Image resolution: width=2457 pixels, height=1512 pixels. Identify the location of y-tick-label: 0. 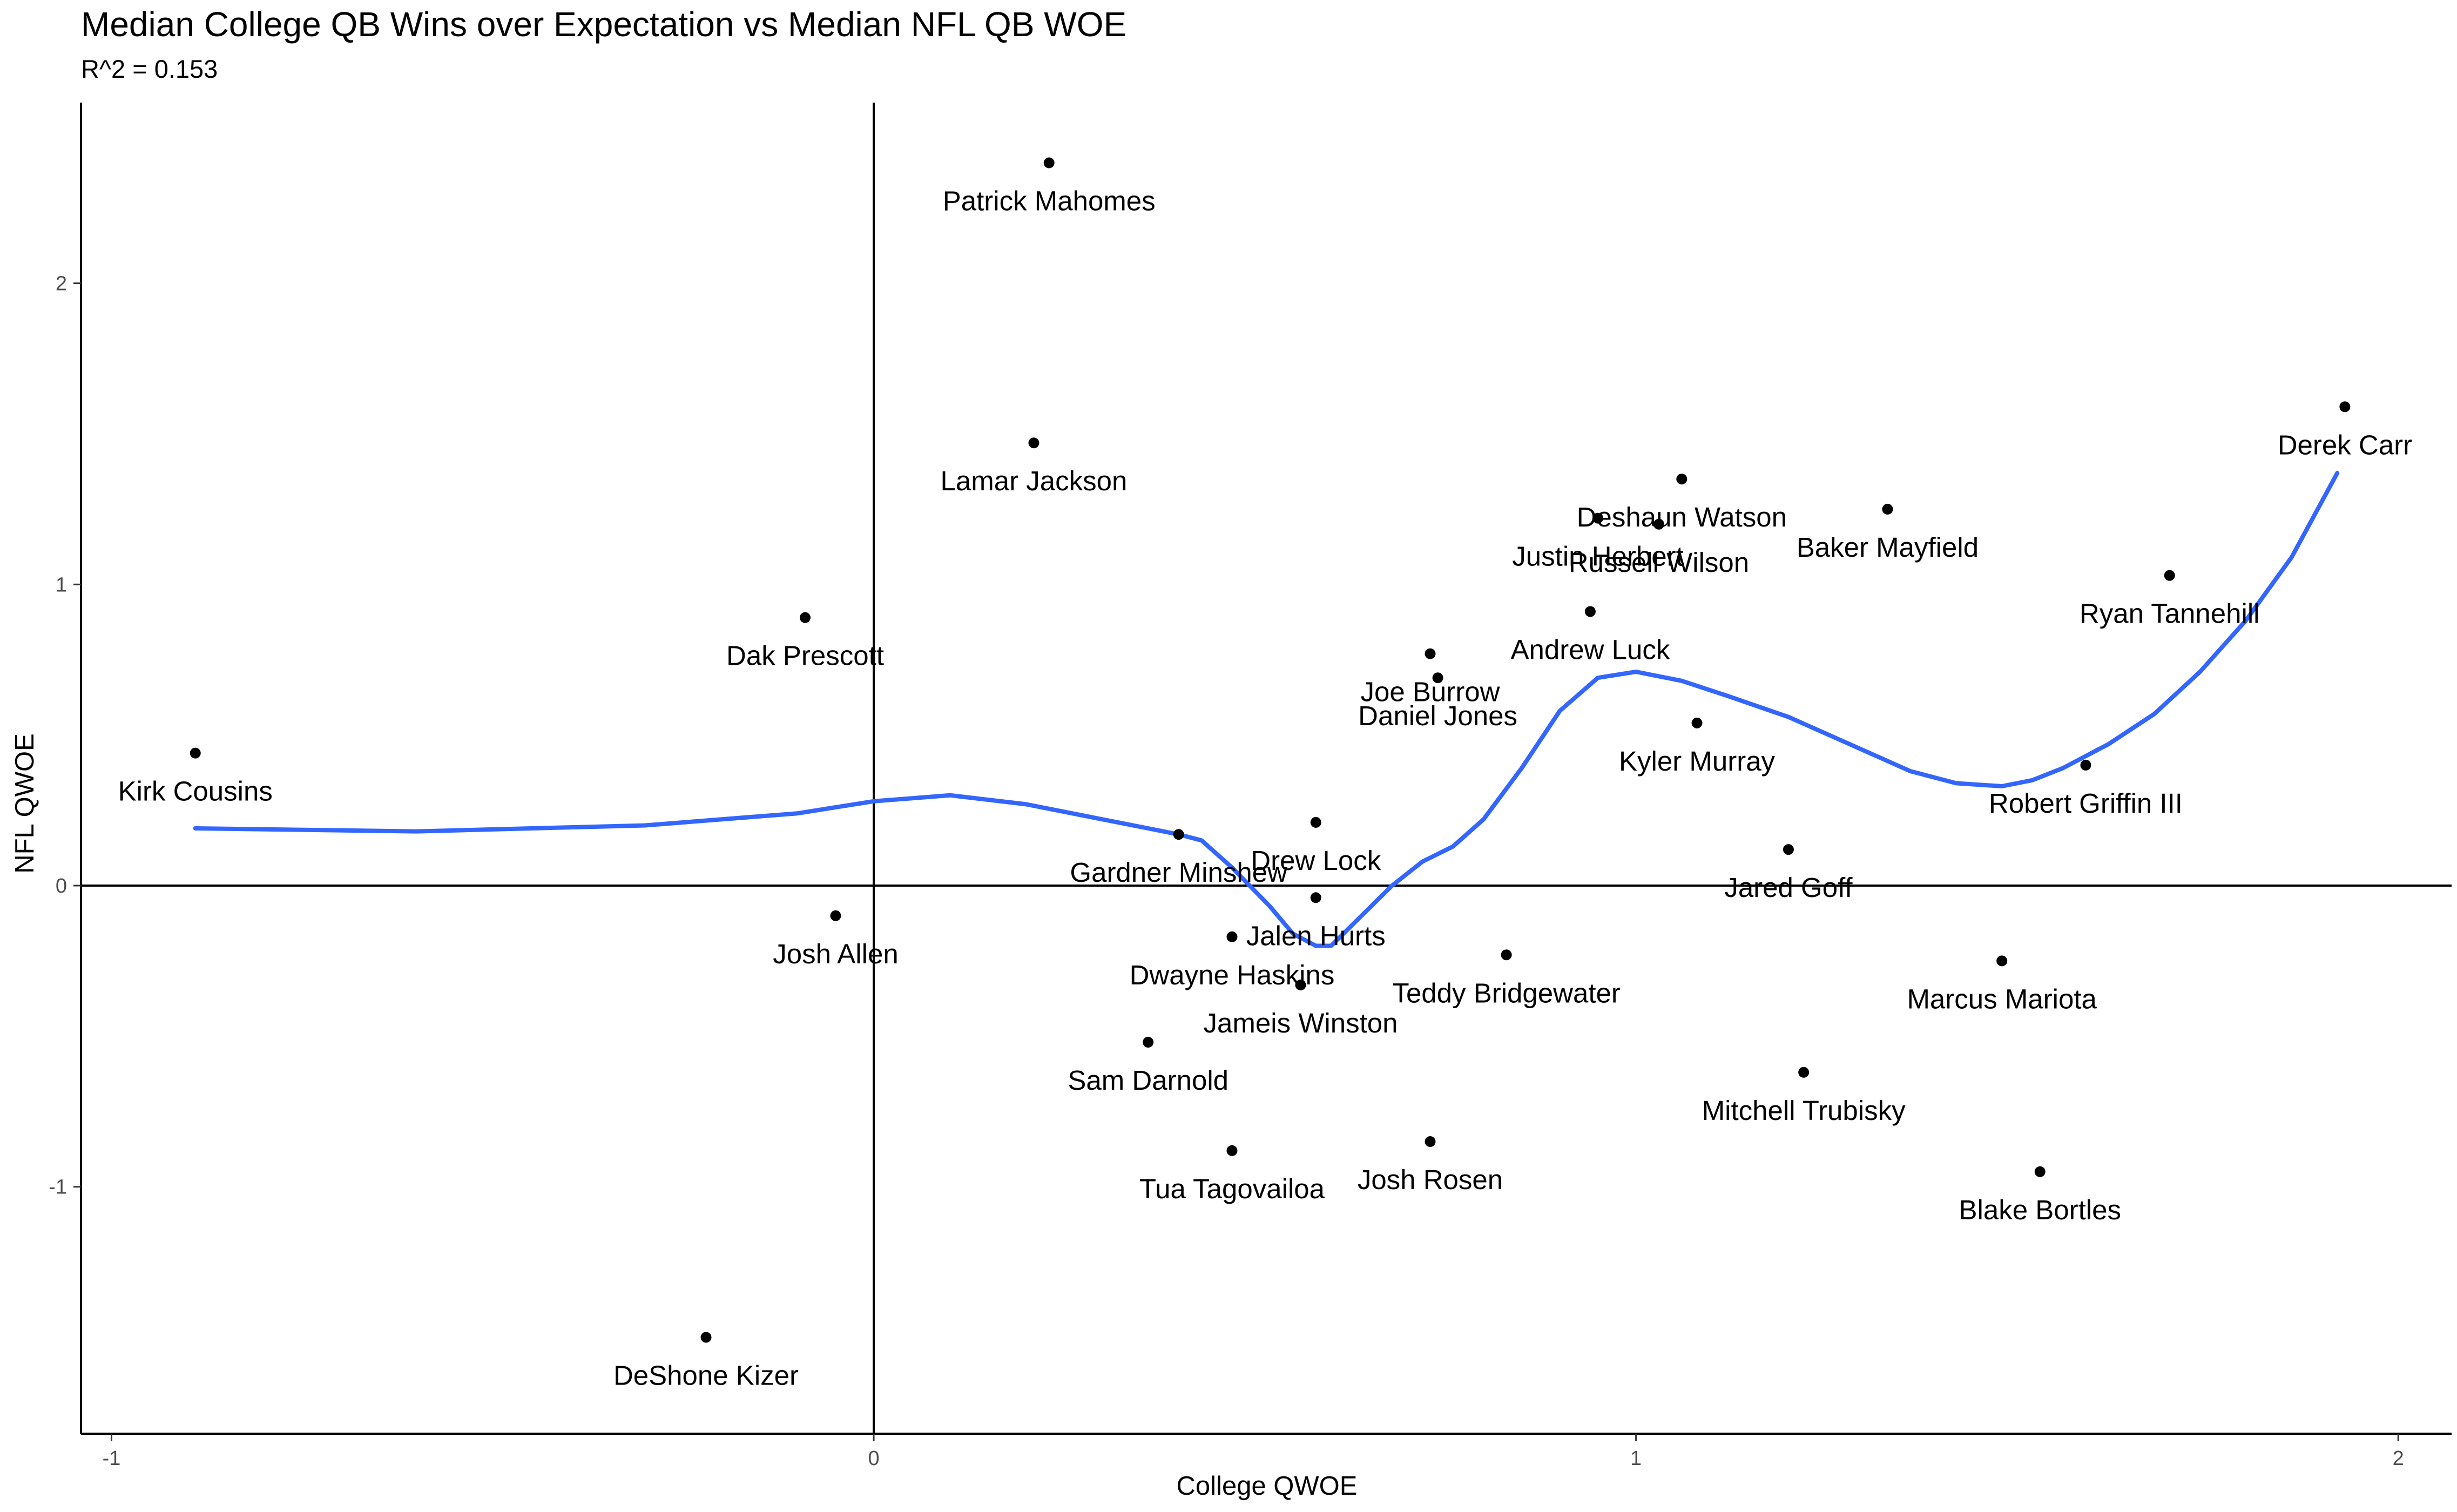
(61, 886).